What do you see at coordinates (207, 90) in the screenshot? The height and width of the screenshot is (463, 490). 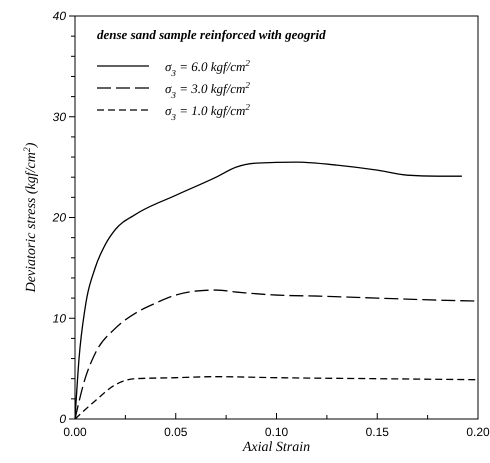 I see `legend-label: σ$_{3}$ = 3.0 kgf/cm$^{2}$` at bounding box center [207, 90].